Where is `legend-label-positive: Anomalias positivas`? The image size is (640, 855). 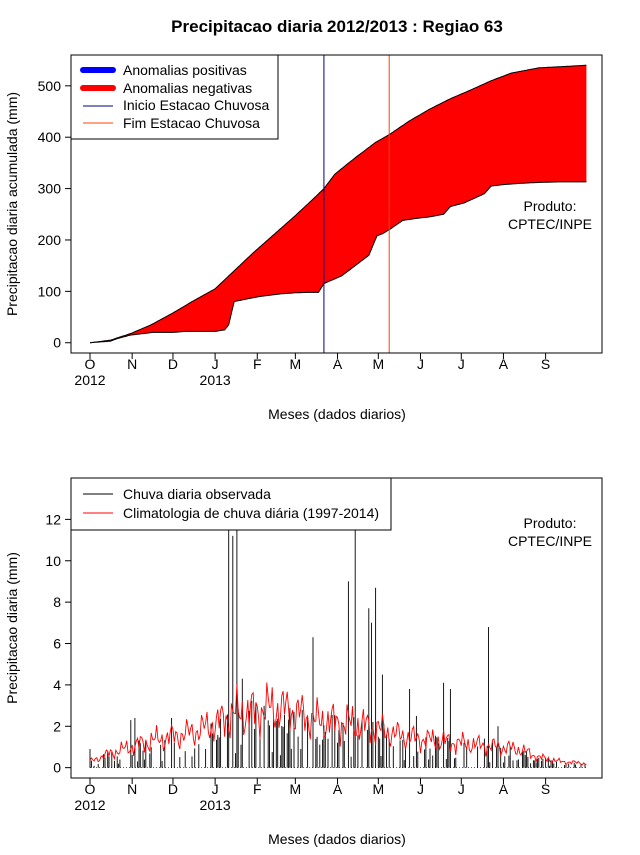
legend-label-positive: Anomalias positivas is located at coordinates (185, 70).